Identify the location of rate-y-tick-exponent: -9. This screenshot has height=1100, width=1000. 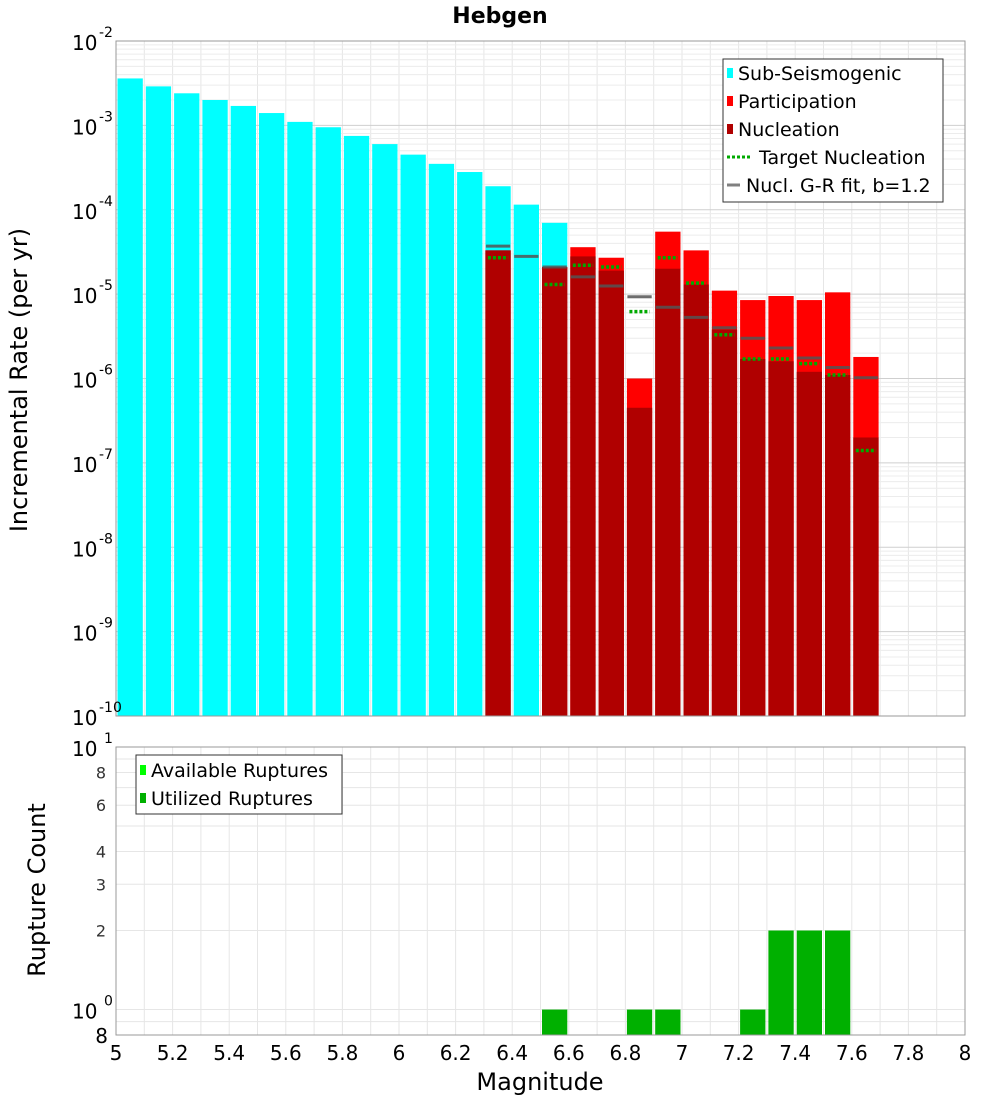
(106, 624).